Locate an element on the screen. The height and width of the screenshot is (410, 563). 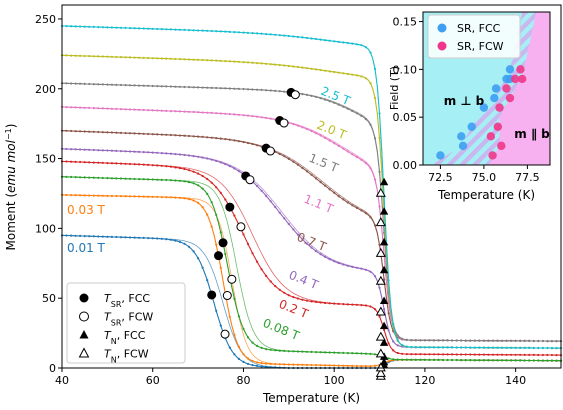
legend-box is located at coordinates (126, 323).